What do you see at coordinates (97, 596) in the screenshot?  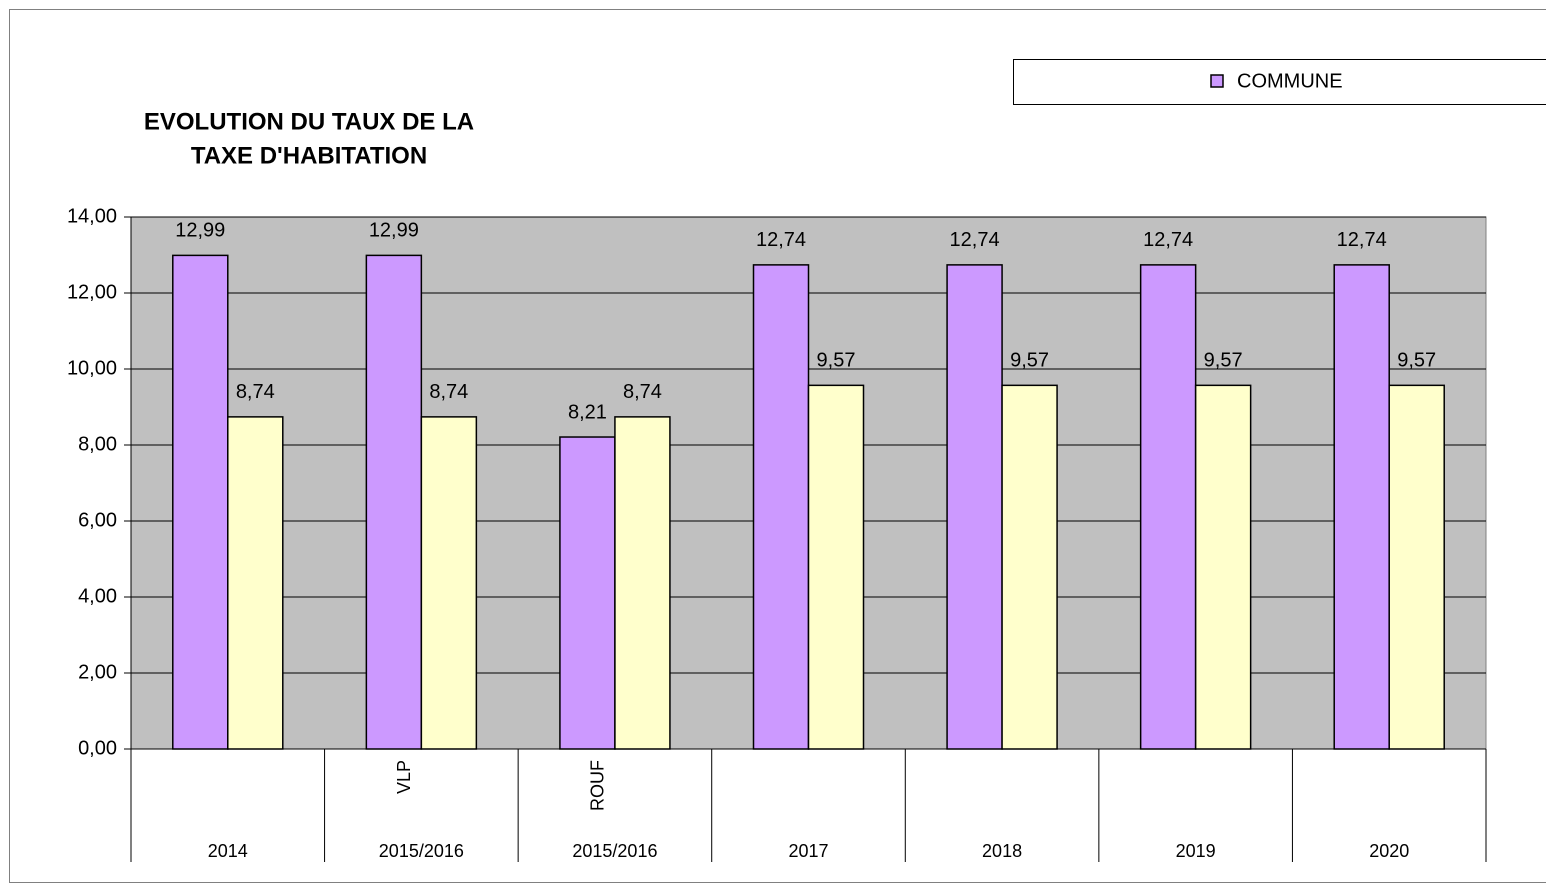 I see `y-tick-label: 4,00` at bounding box center [97, 596].